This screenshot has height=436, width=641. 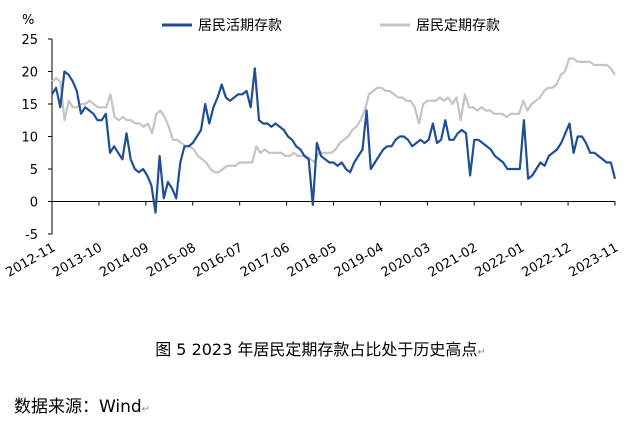 I want to click on x-tick-label: 2012-11, so click(x=30, y=260).